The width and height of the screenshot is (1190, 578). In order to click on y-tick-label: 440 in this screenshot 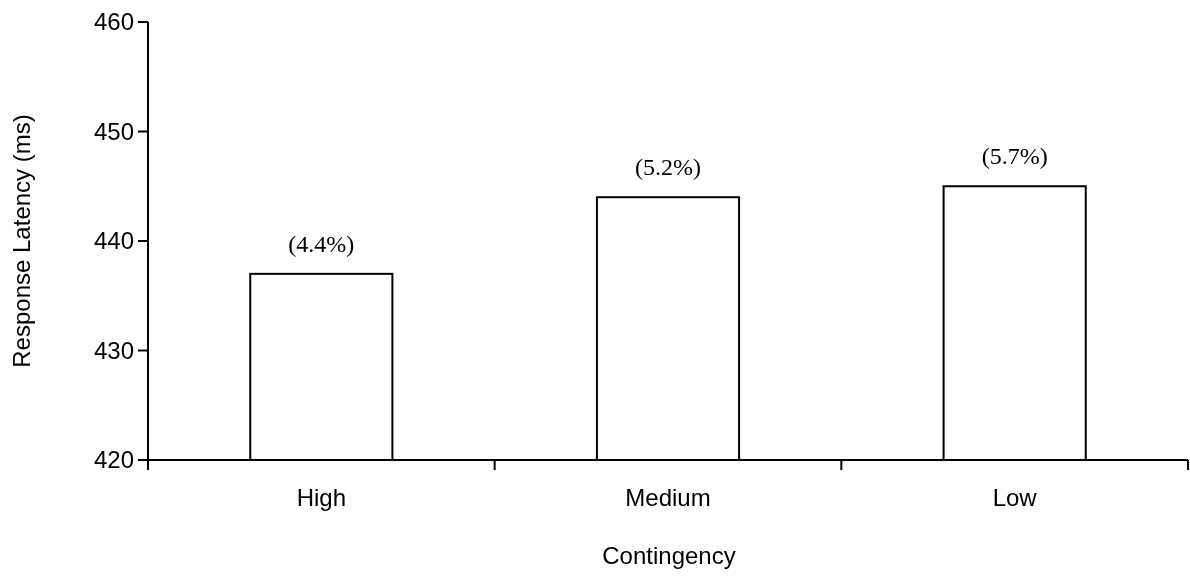, I will do `click(113, 241)`.